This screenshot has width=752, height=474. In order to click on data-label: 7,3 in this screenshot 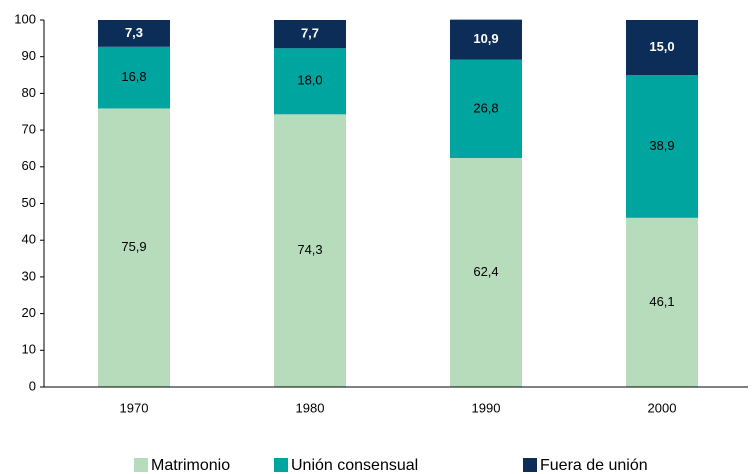, I will do `click(134, 32)`.